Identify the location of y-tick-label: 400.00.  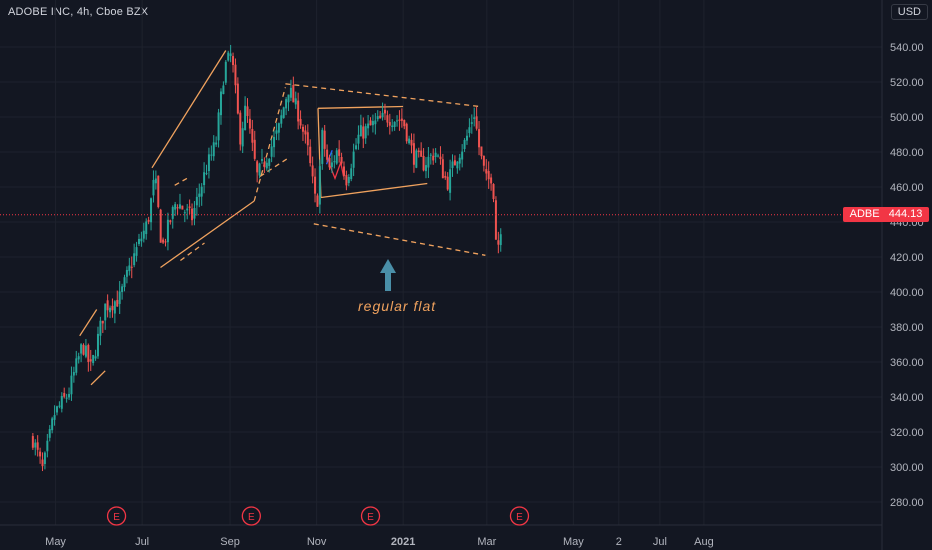
(907, 293).